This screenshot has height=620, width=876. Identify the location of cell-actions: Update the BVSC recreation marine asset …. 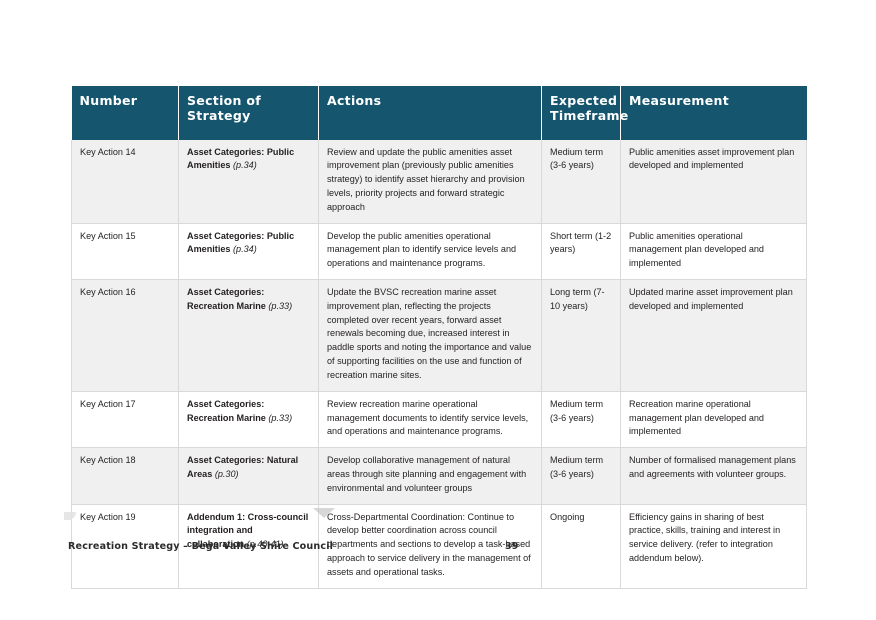
(430, 335).